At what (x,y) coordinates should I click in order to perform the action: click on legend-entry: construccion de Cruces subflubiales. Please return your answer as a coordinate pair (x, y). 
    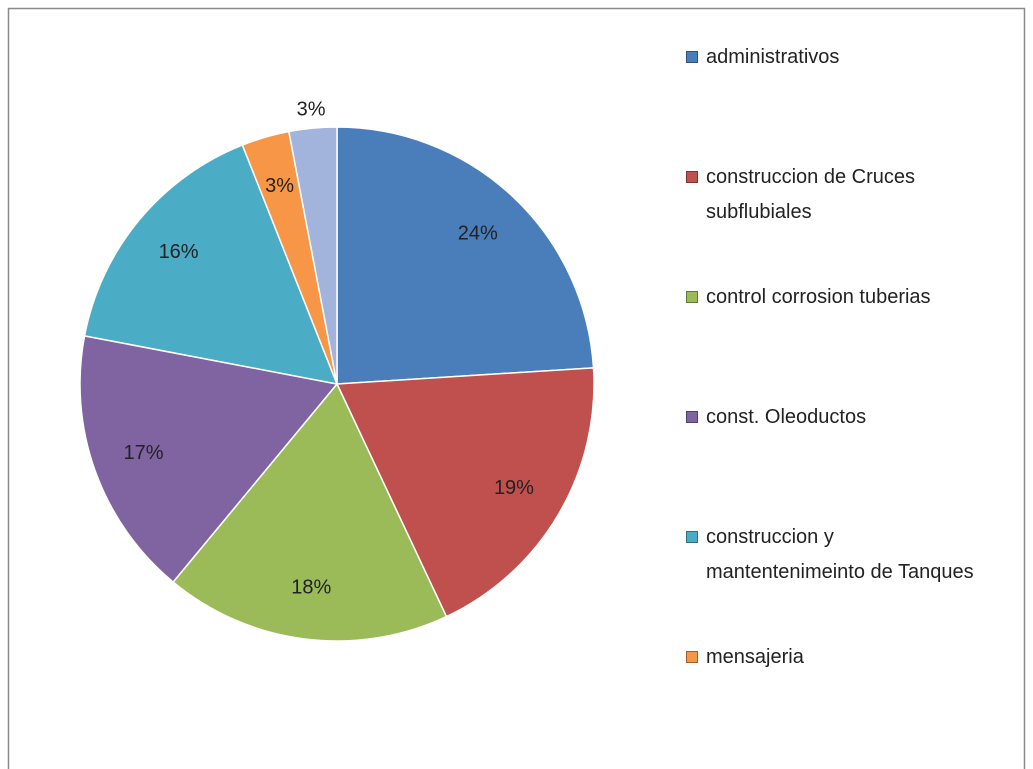
    Looking at the image, I should click on (841, 195).